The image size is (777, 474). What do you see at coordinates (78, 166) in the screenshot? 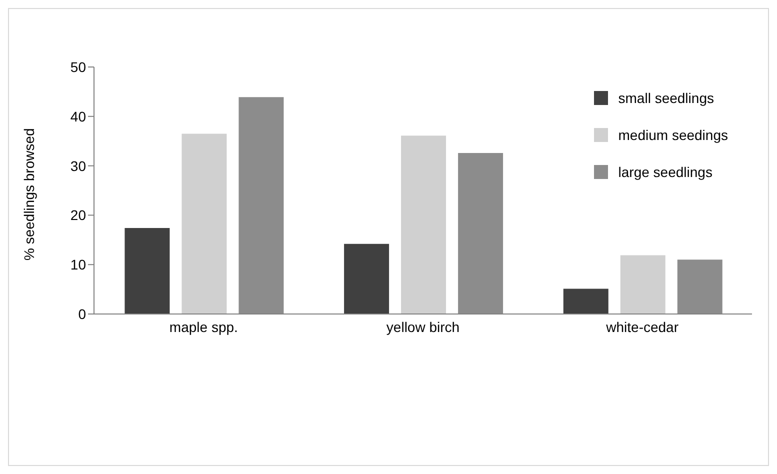
I see `y-tick-label: 30` at bounding box center [78, 166].